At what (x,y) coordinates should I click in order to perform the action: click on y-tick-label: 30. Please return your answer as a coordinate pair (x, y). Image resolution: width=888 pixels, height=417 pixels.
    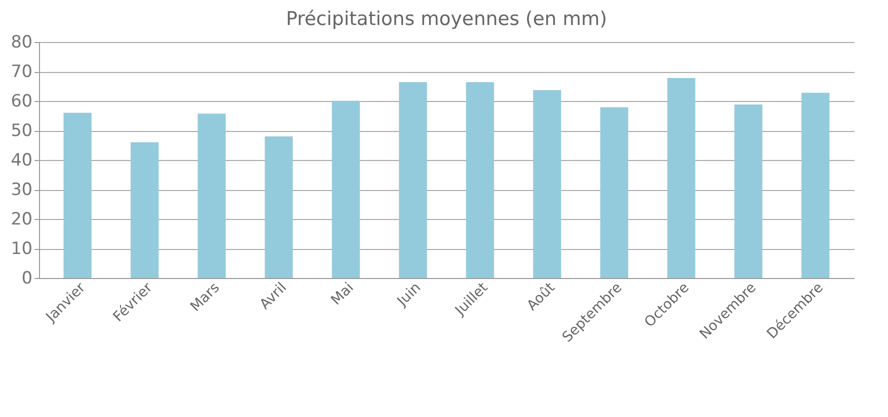
    Looking at the image, I should click on (21, 190).